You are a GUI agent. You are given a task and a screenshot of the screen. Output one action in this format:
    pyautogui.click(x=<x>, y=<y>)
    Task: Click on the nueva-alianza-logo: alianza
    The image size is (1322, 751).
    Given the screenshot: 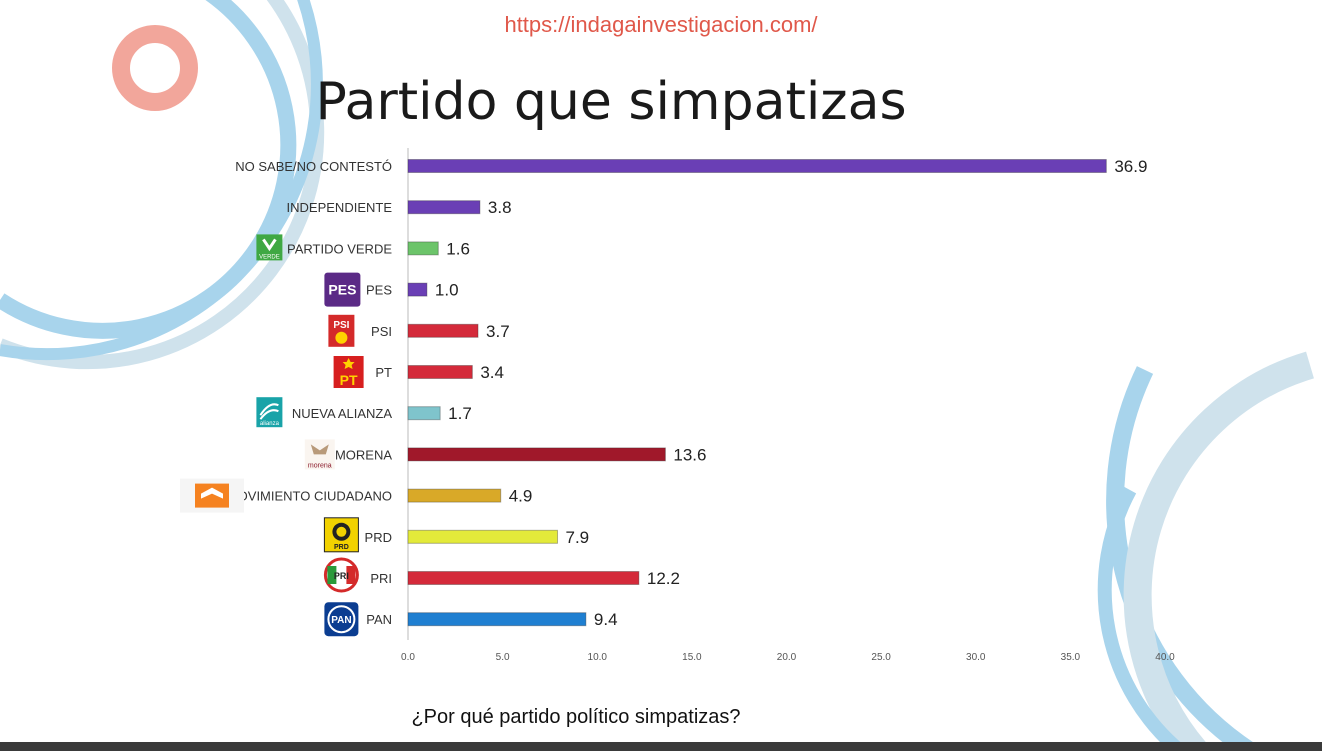 What is the action you would take?
    pyautogui.click(x=269, y=412)
    